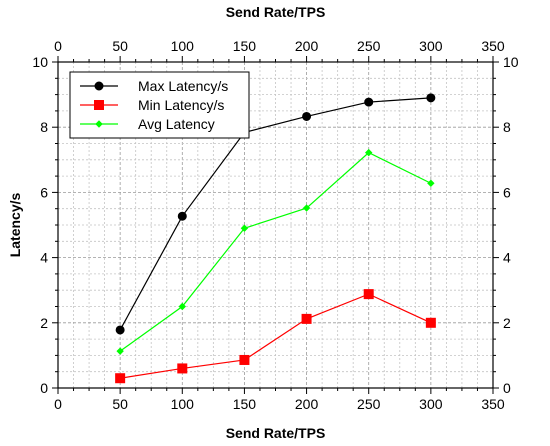 This screenshot has height=446, width=550. I want to click on y-tick-label: 2, so click(44, 323).